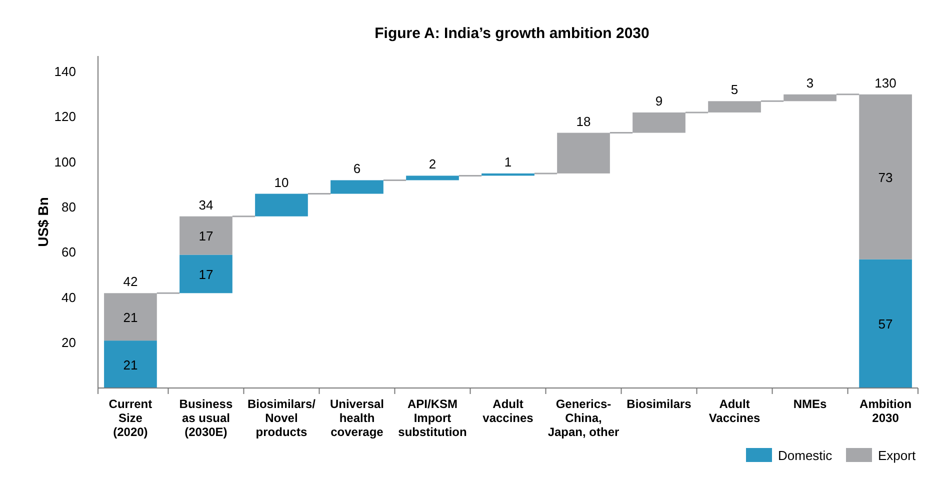  I want to click on x-tick-label: Generics- China, Japan, other, so click(584, 418).